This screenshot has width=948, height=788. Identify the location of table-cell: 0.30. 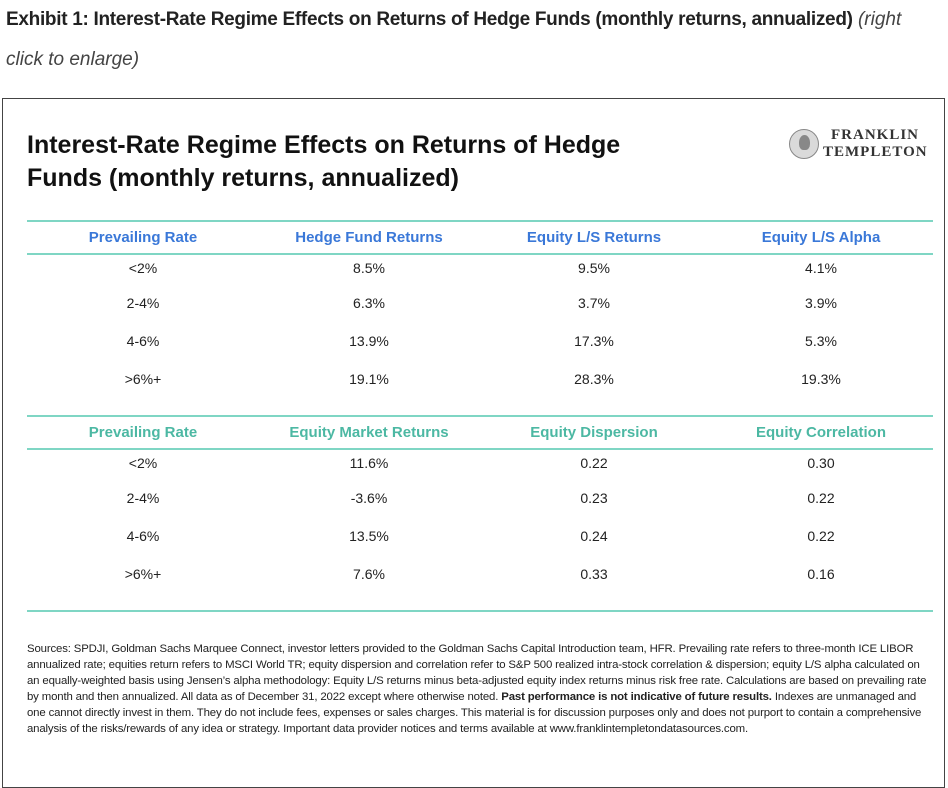
(821, 463).